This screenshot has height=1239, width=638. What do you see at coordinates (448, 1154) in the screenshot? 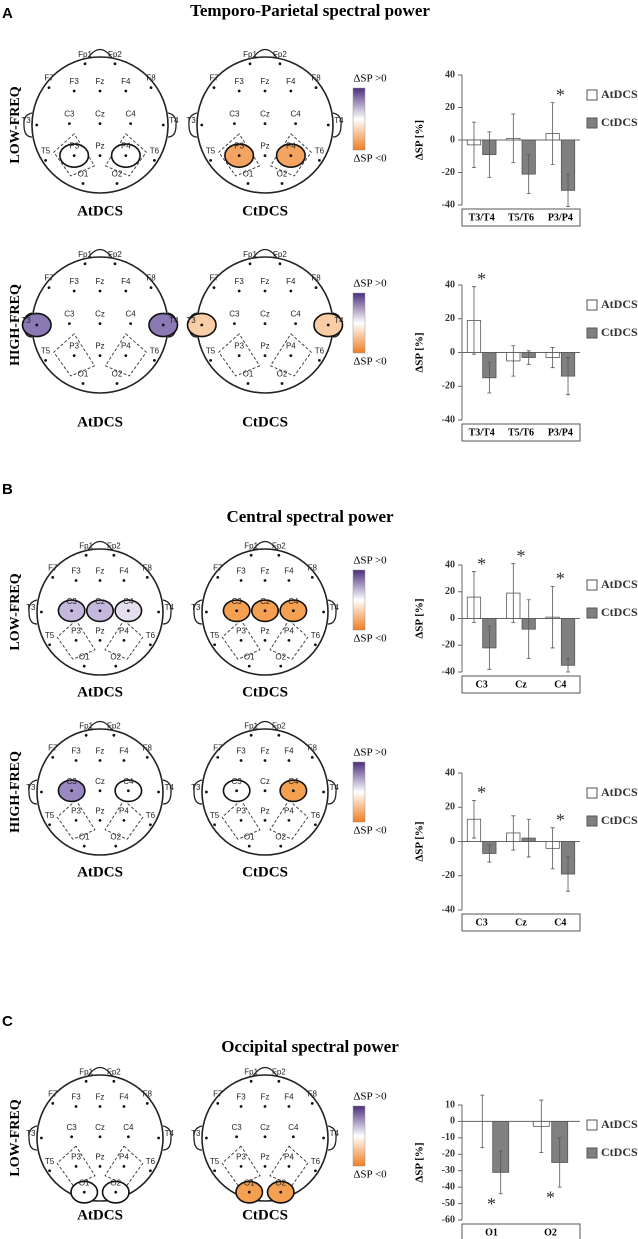
I see `y-tick-label: -20` at bounding box center [448, 1154].